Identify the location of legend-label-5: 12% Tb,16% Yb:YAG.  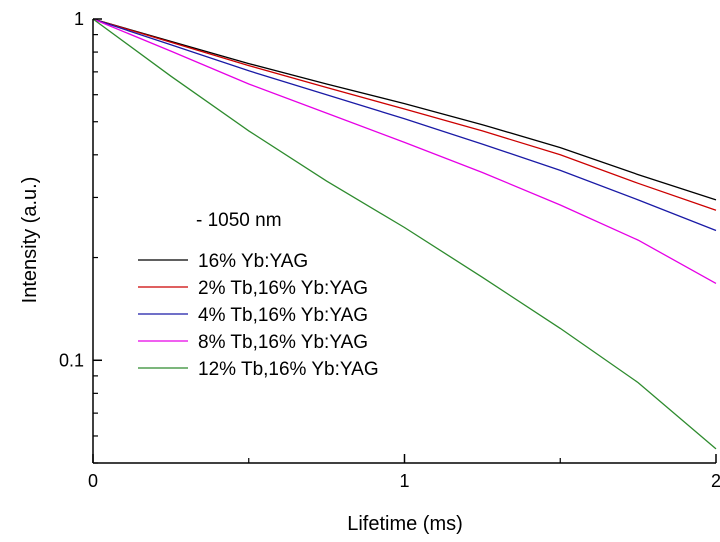
(288, 369).